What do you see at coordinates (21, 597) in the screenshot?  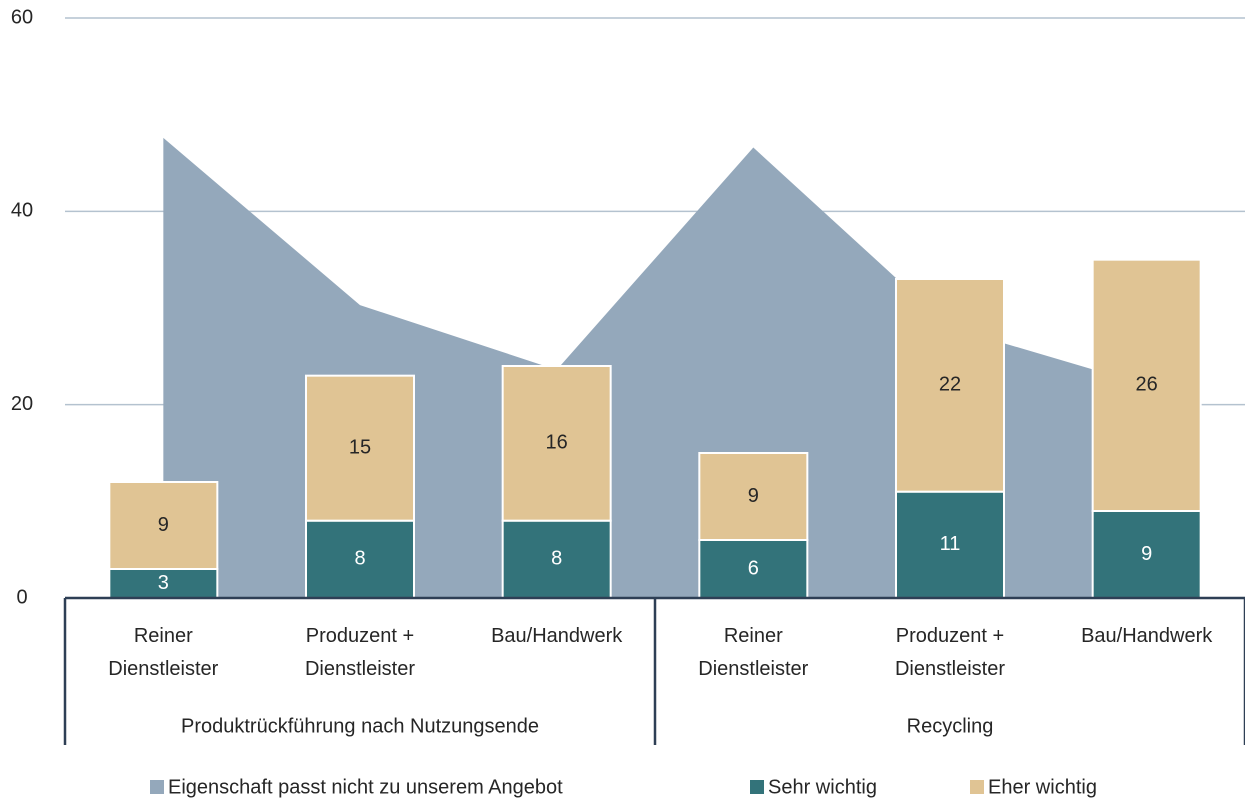 I see `y-tick-label: 0` at bounding box center [21, 597].